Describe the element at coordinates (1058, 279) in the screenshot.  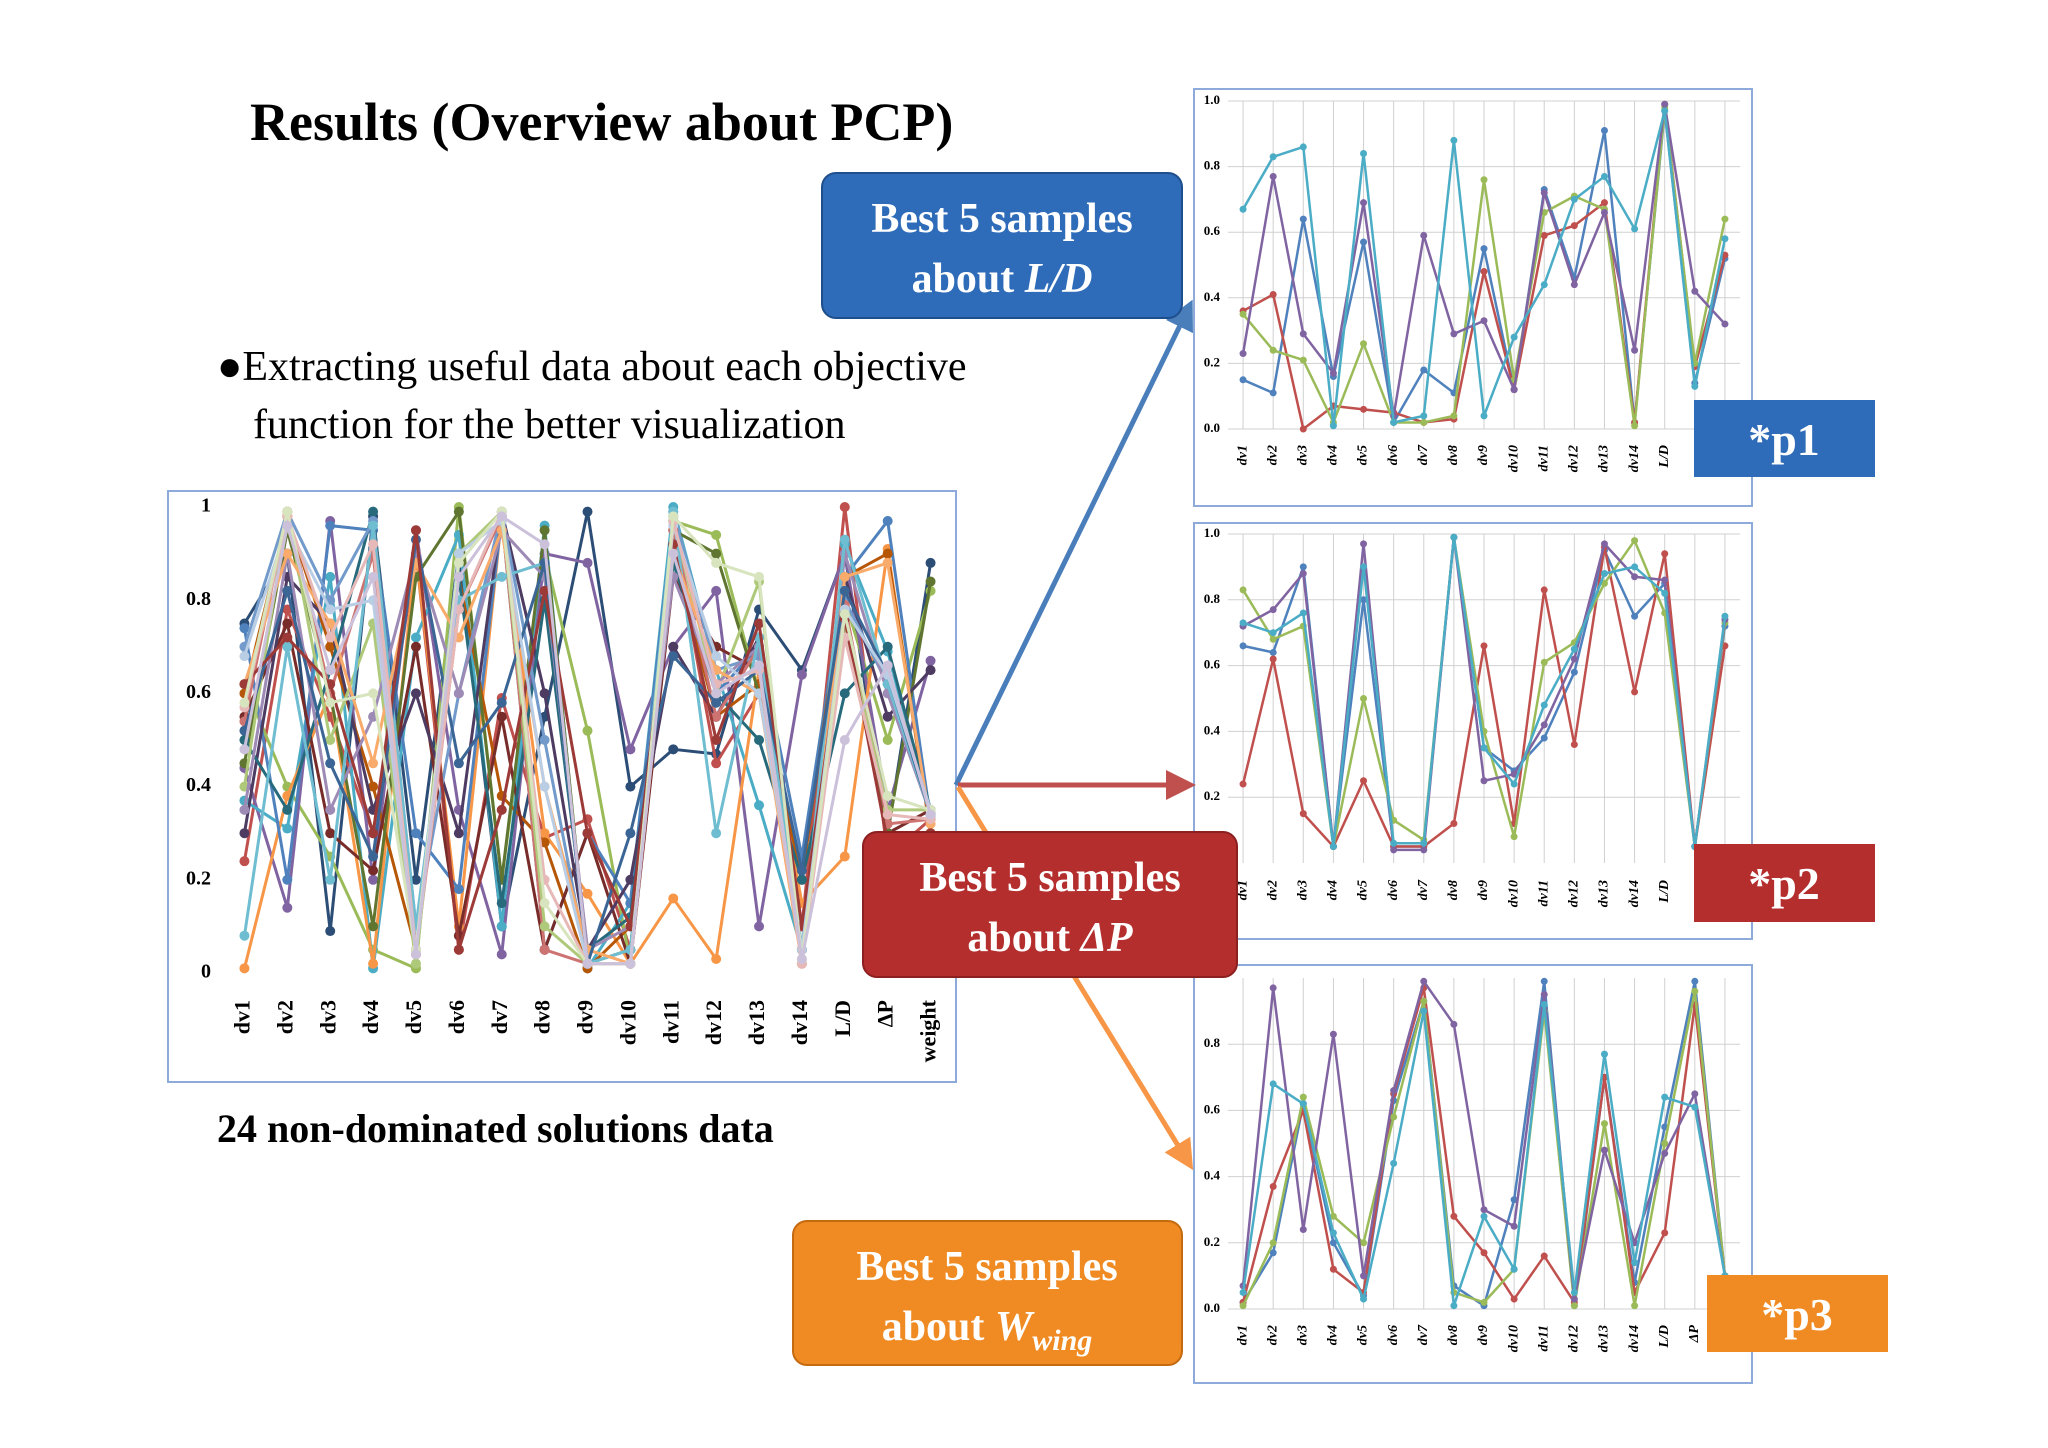
I see `callout-emph: L/D` at that location.